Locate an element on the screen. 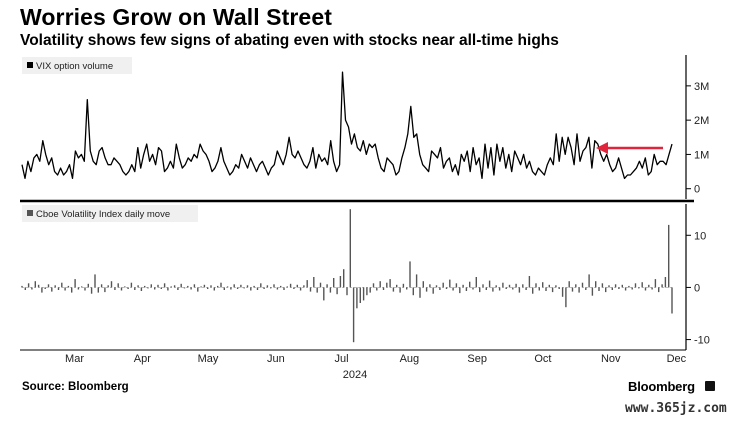 The width and height of the screenshot is (747, 423). top-y-tick-label: 2M is located at coordinates (701, 121).